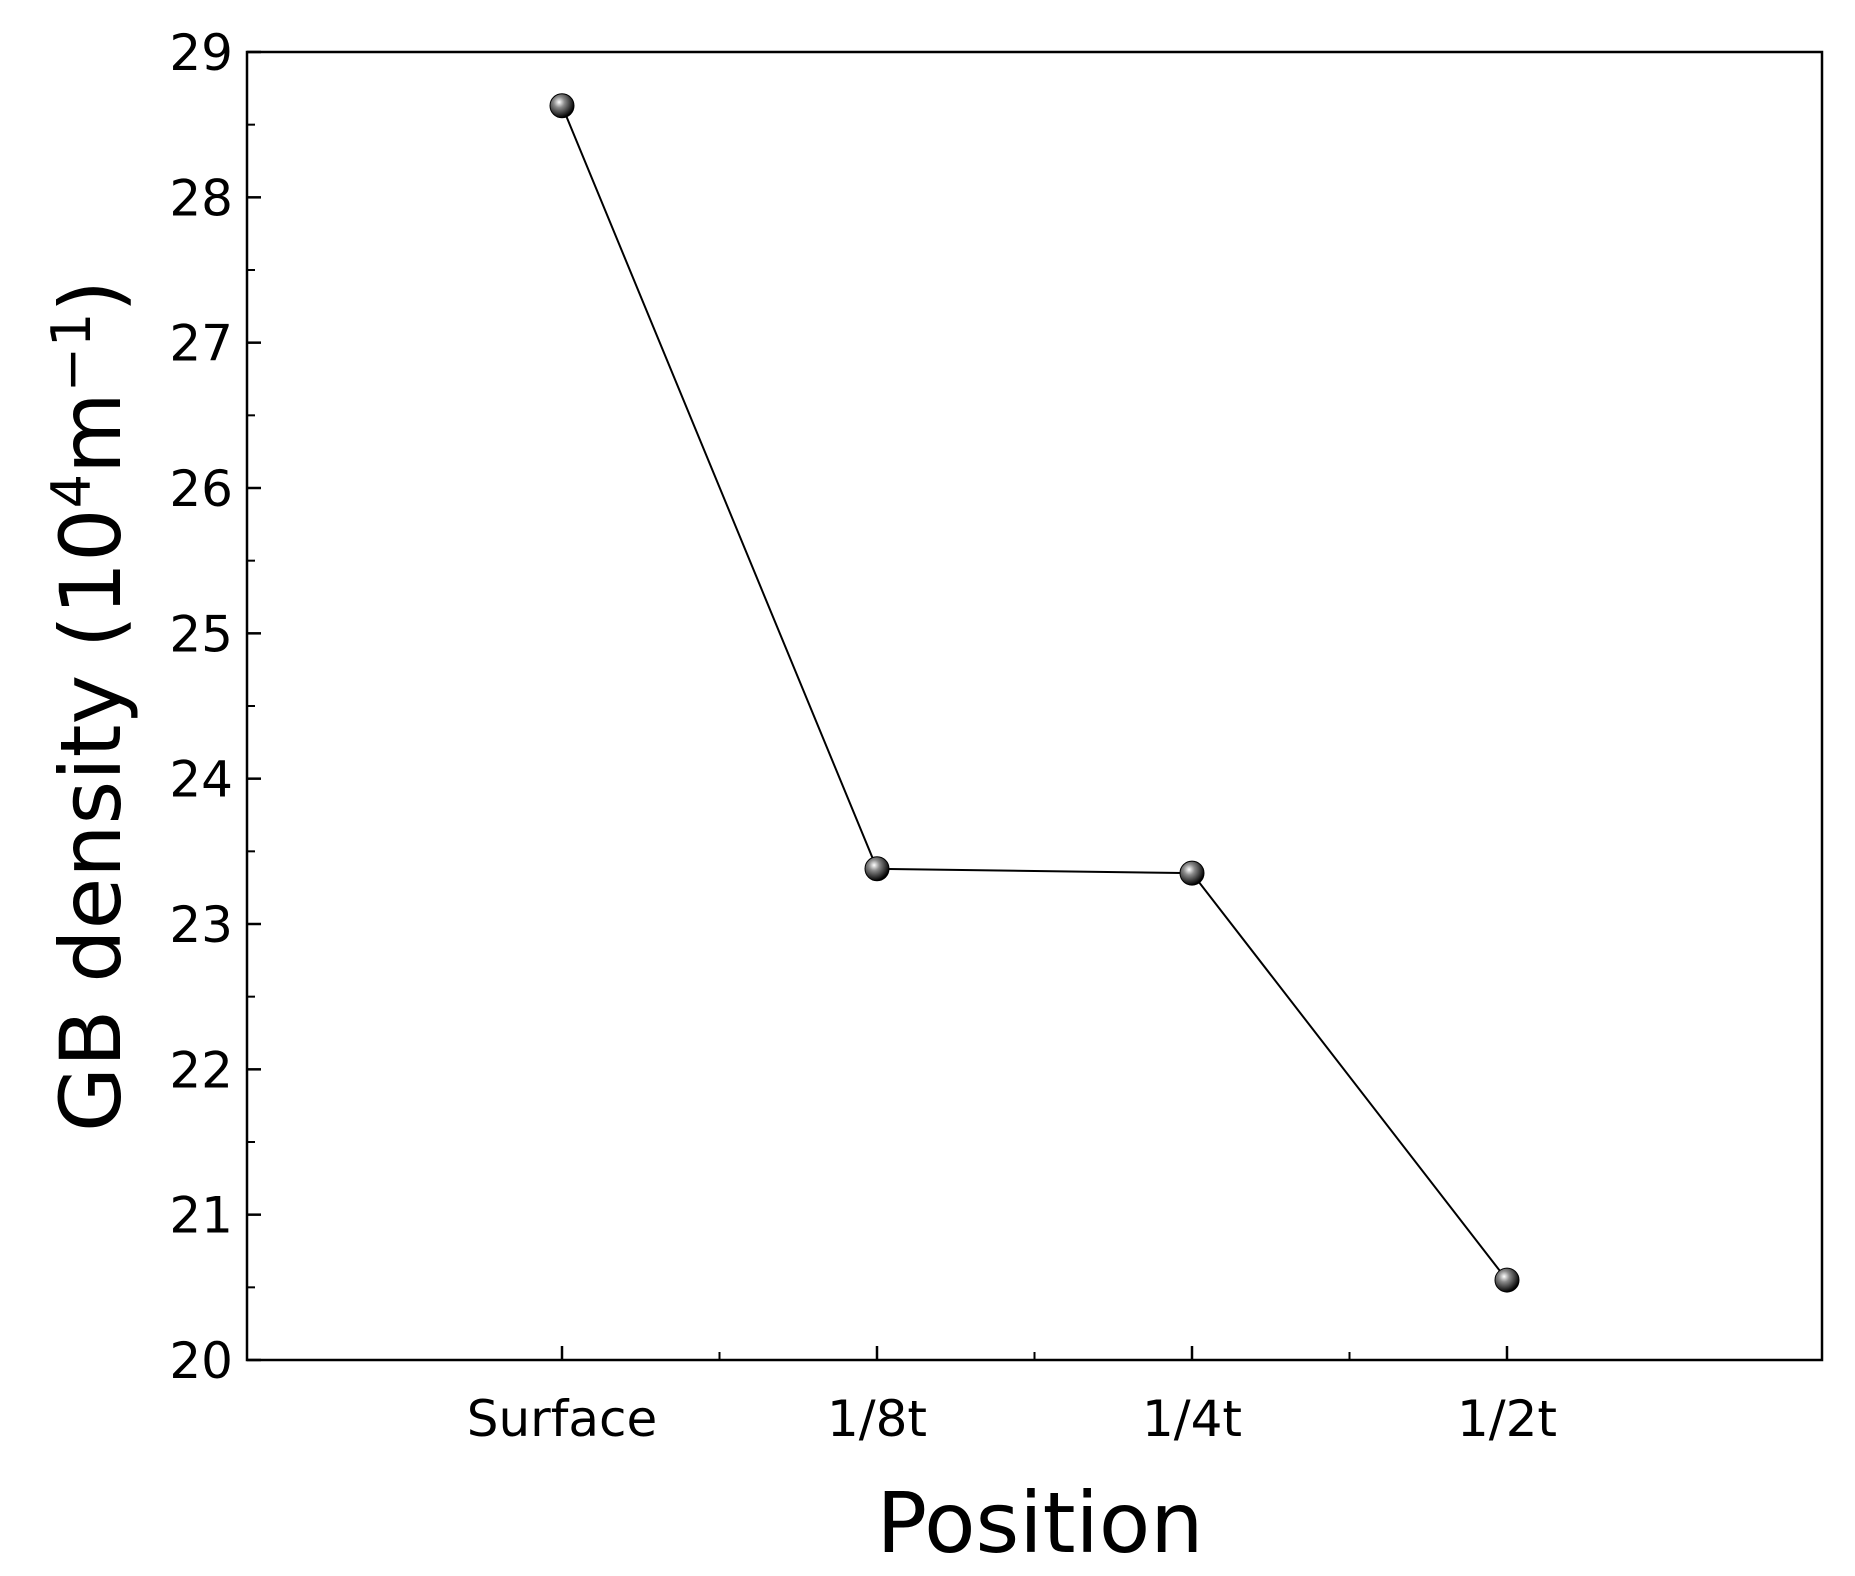 This screenshot has height=1576, width=1855. Describe the element at coordinates (1039, 1523) in the screenshot. I see `x-axis-title: Position` at that location.